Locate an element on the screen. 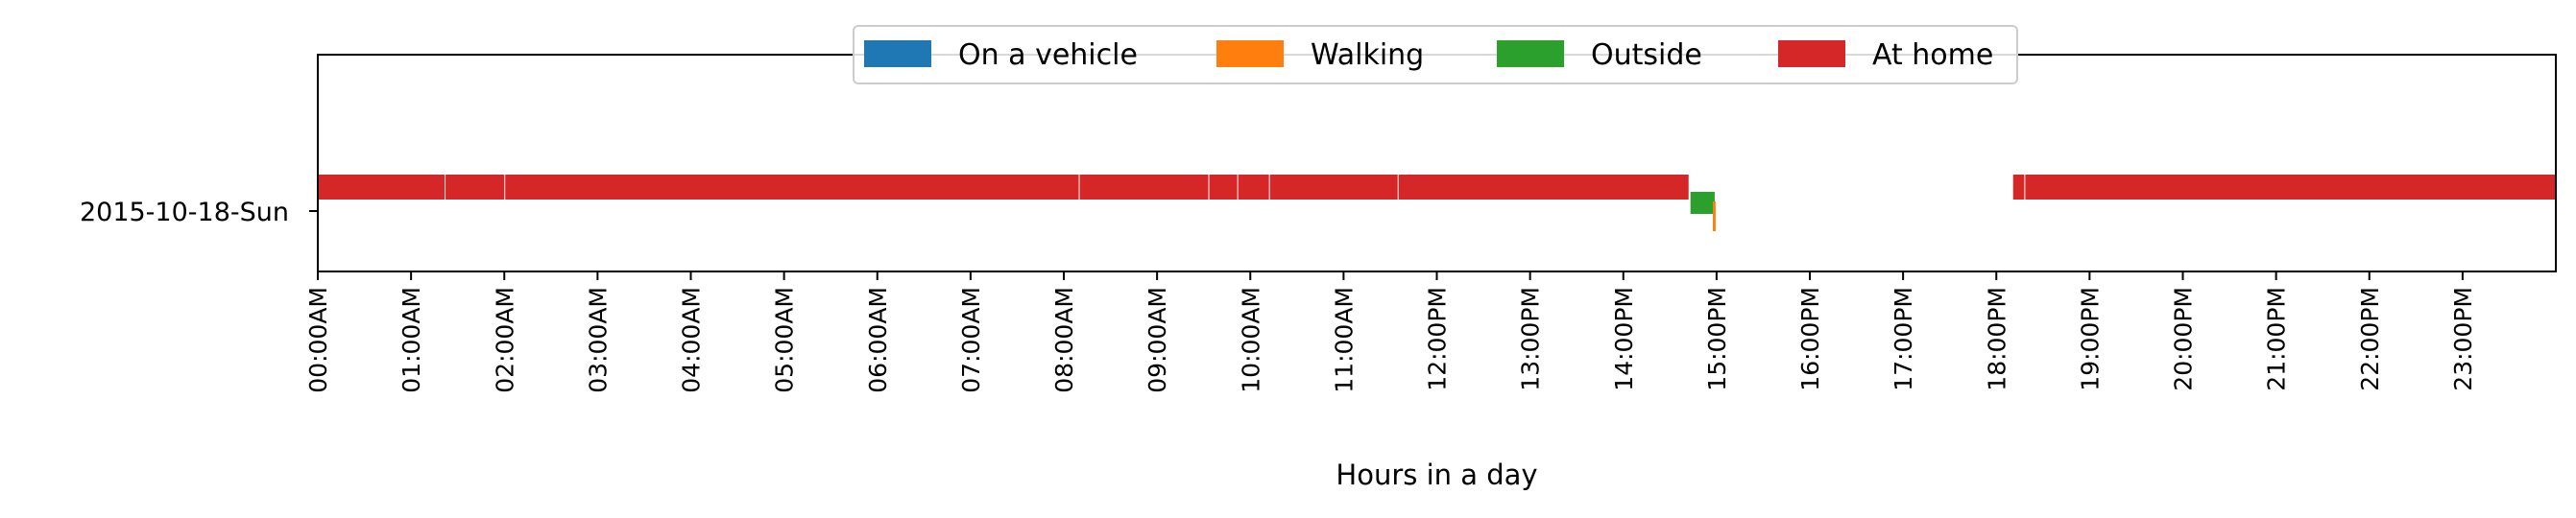  x-tick-label-23: 23:00PM is located at coordinates (2463, 339).